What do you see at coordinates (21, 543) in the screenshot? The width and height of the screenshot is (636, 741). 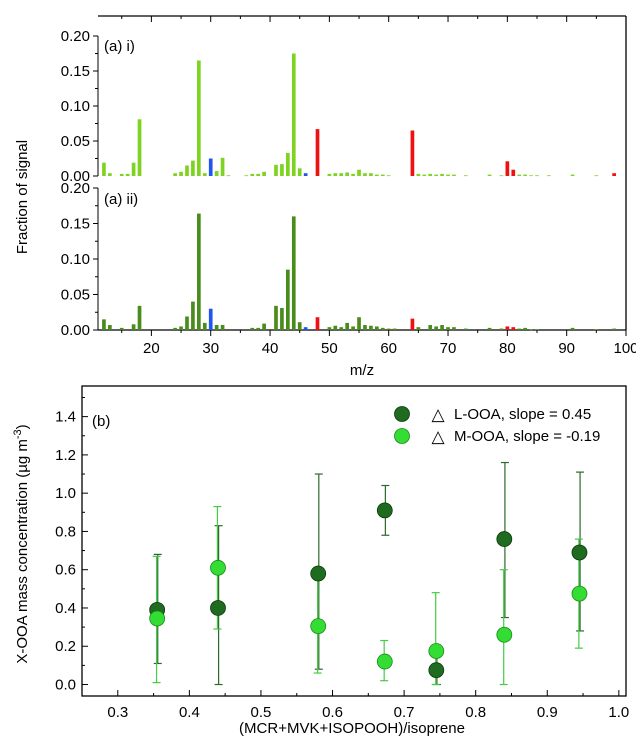 I see `panel-b-ylabel: X-OOA mass concentration (µg m-3)` at bounding box center [21, 543].